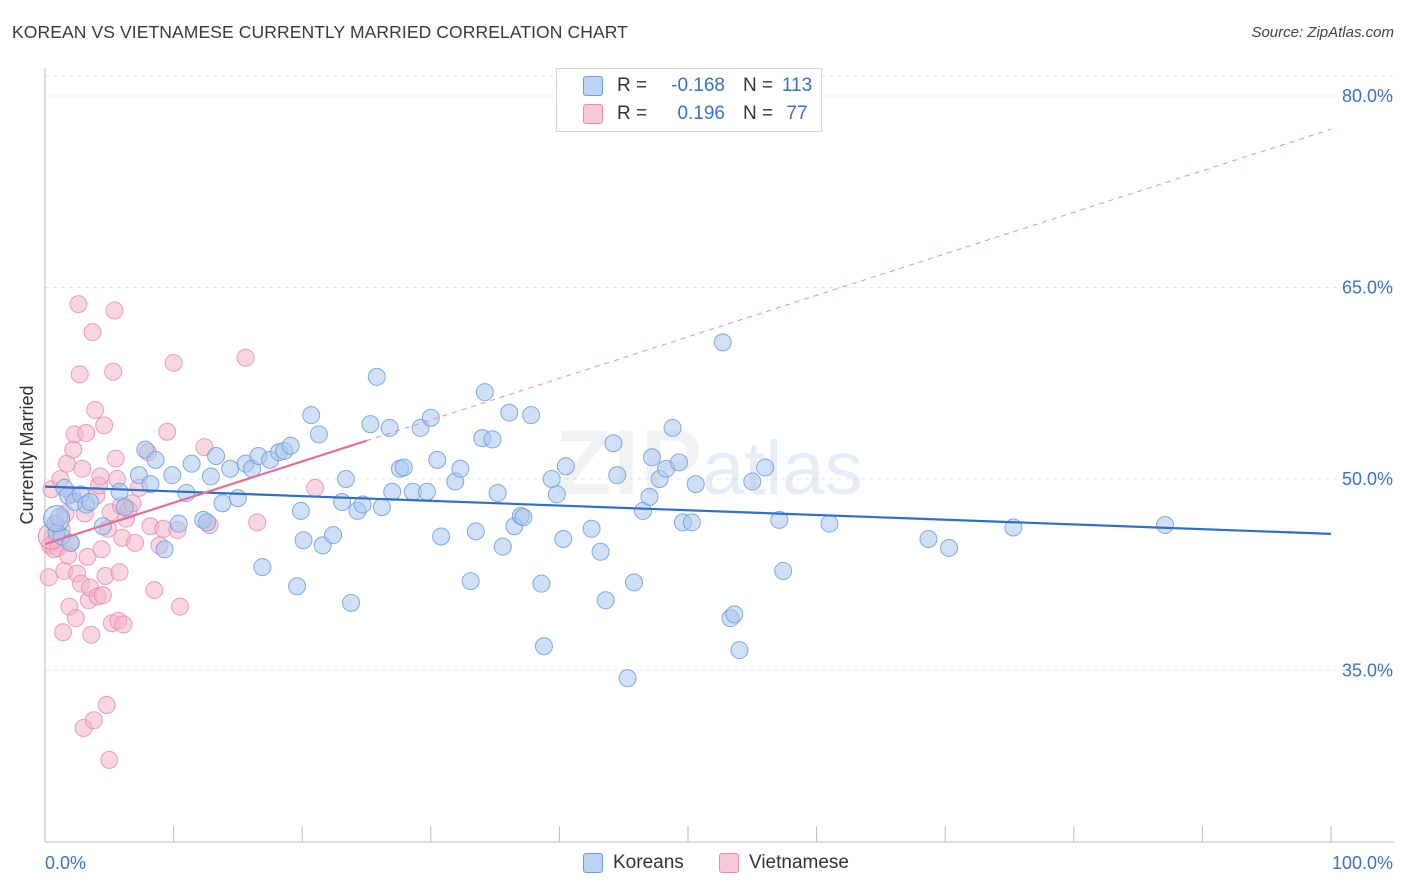 This screenshot has height=892, width=1406. I want to click on vietnamese-r-label: R =, so click(632, 113).